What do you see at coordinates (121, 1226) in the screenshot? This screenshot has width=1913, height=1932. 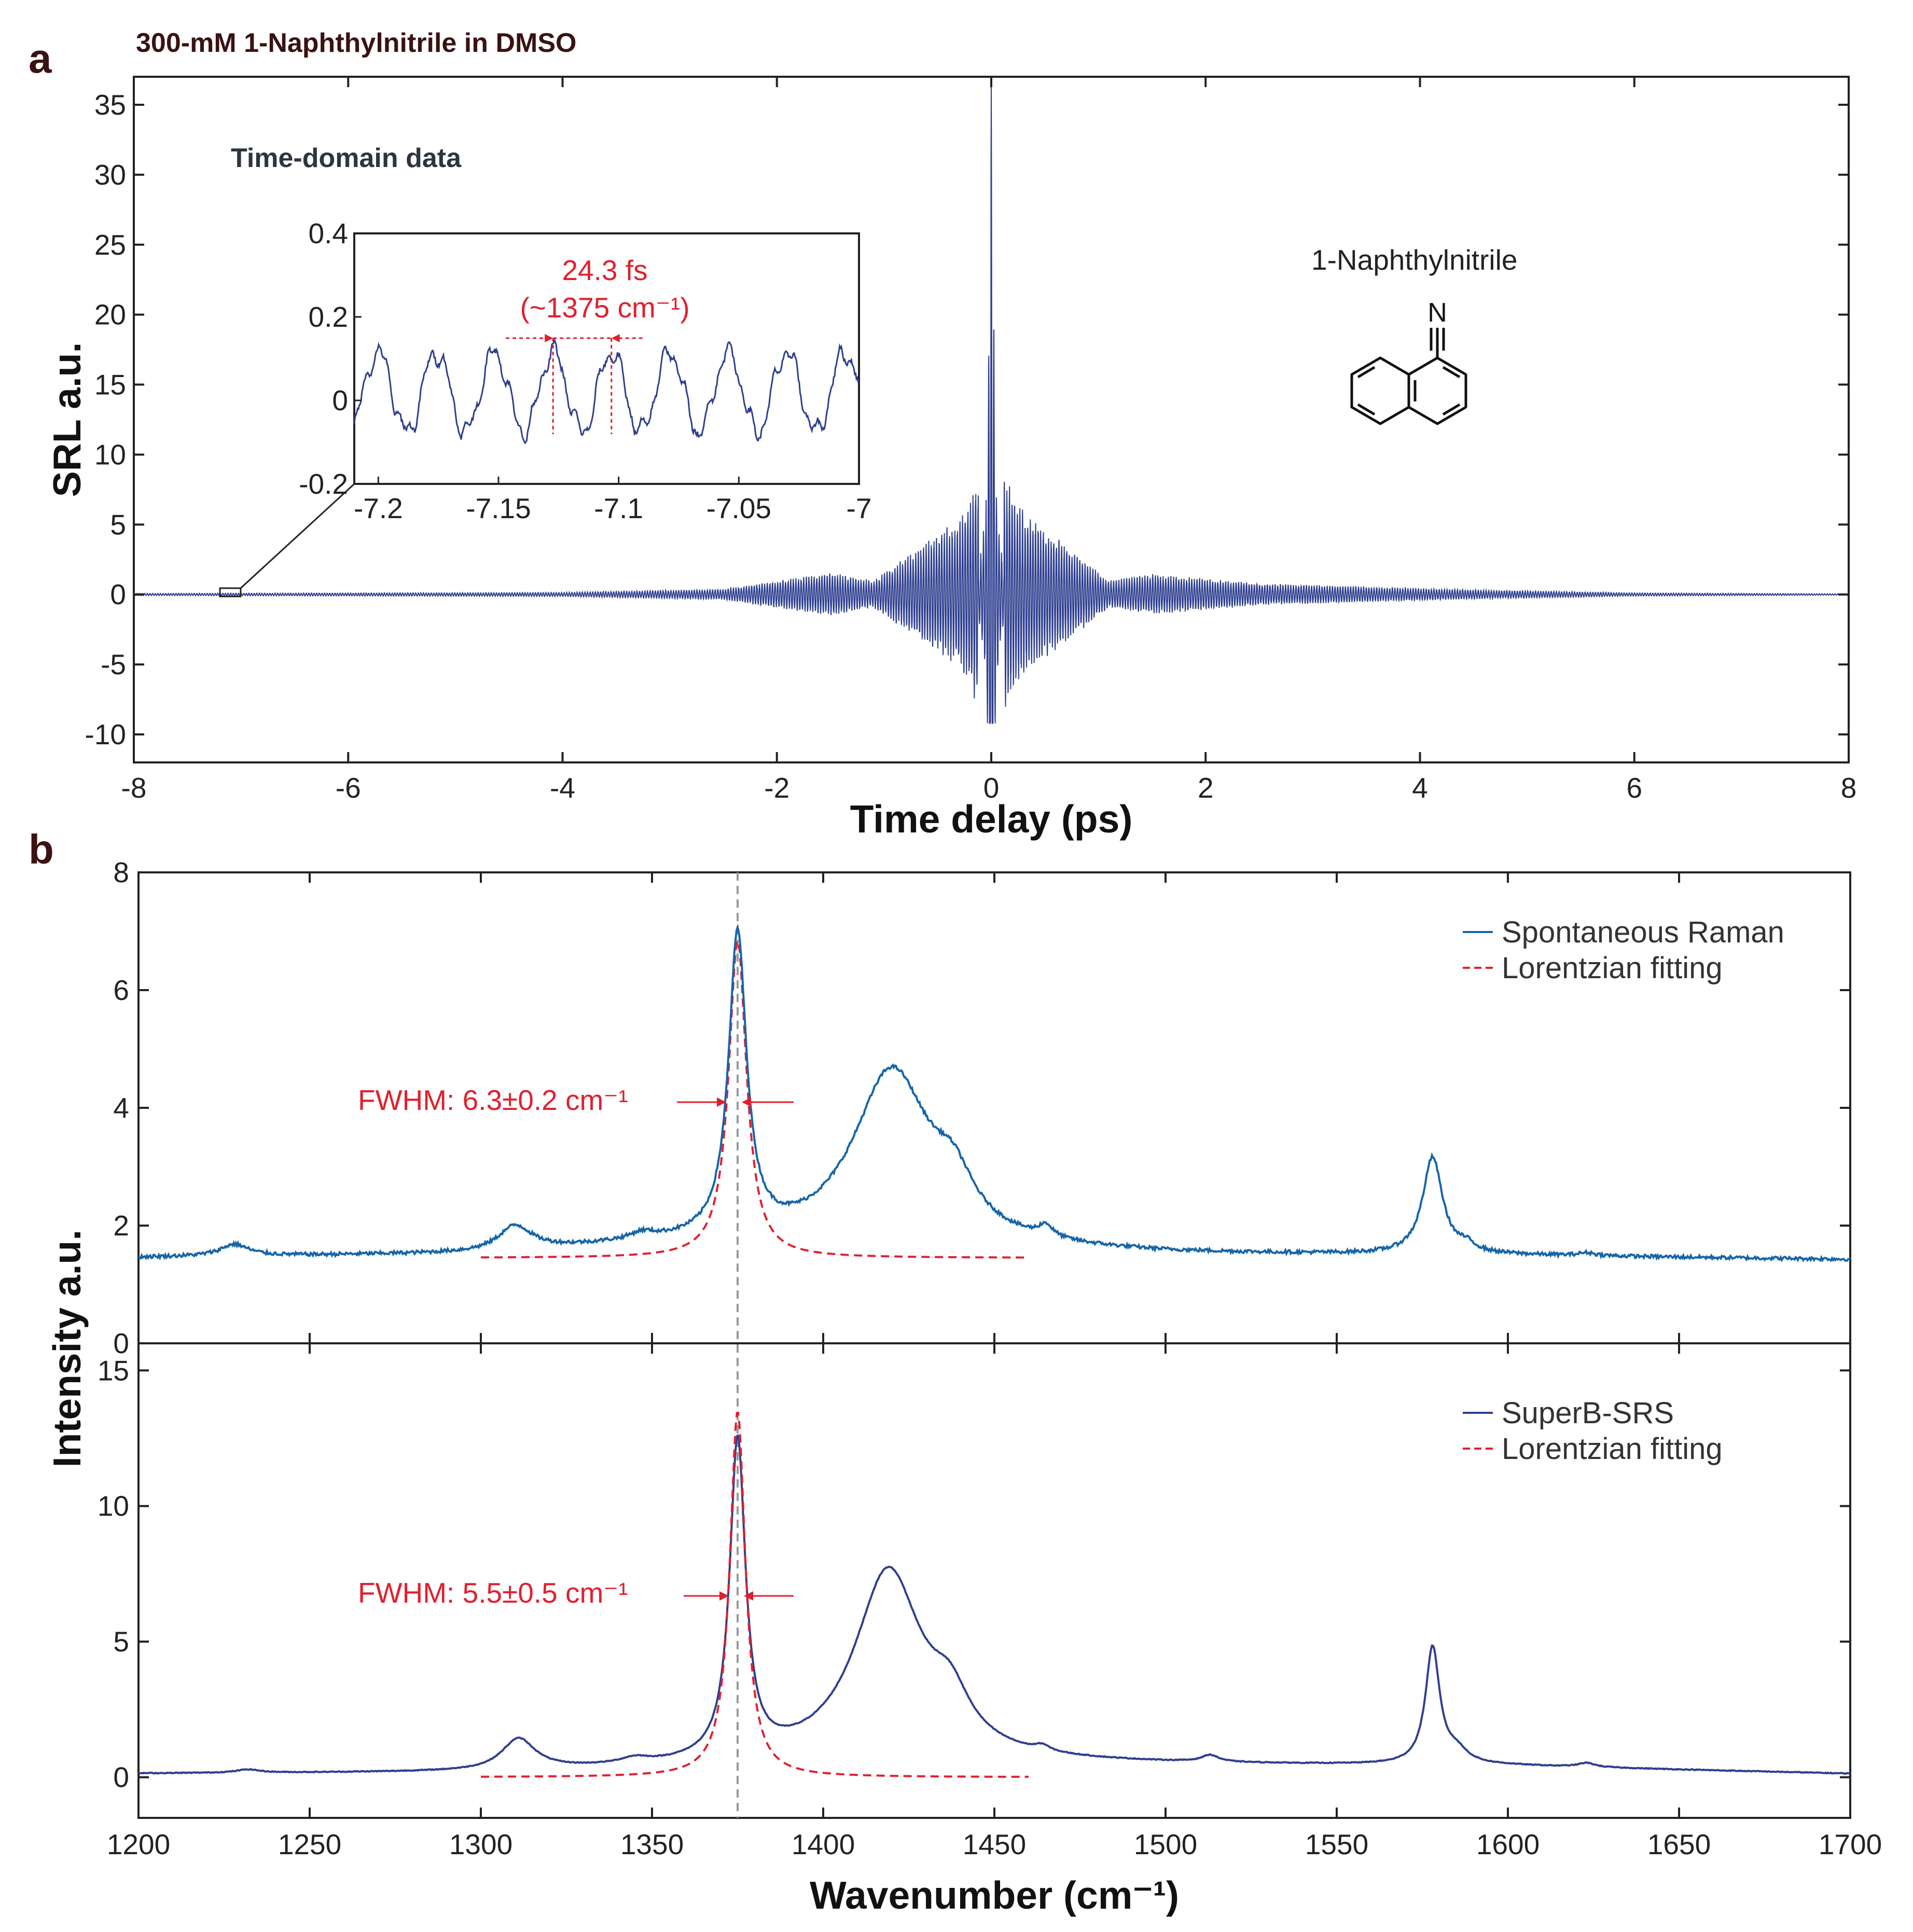 I see `raman-y-tick-label: 2` at bounding box center [121, 1226].